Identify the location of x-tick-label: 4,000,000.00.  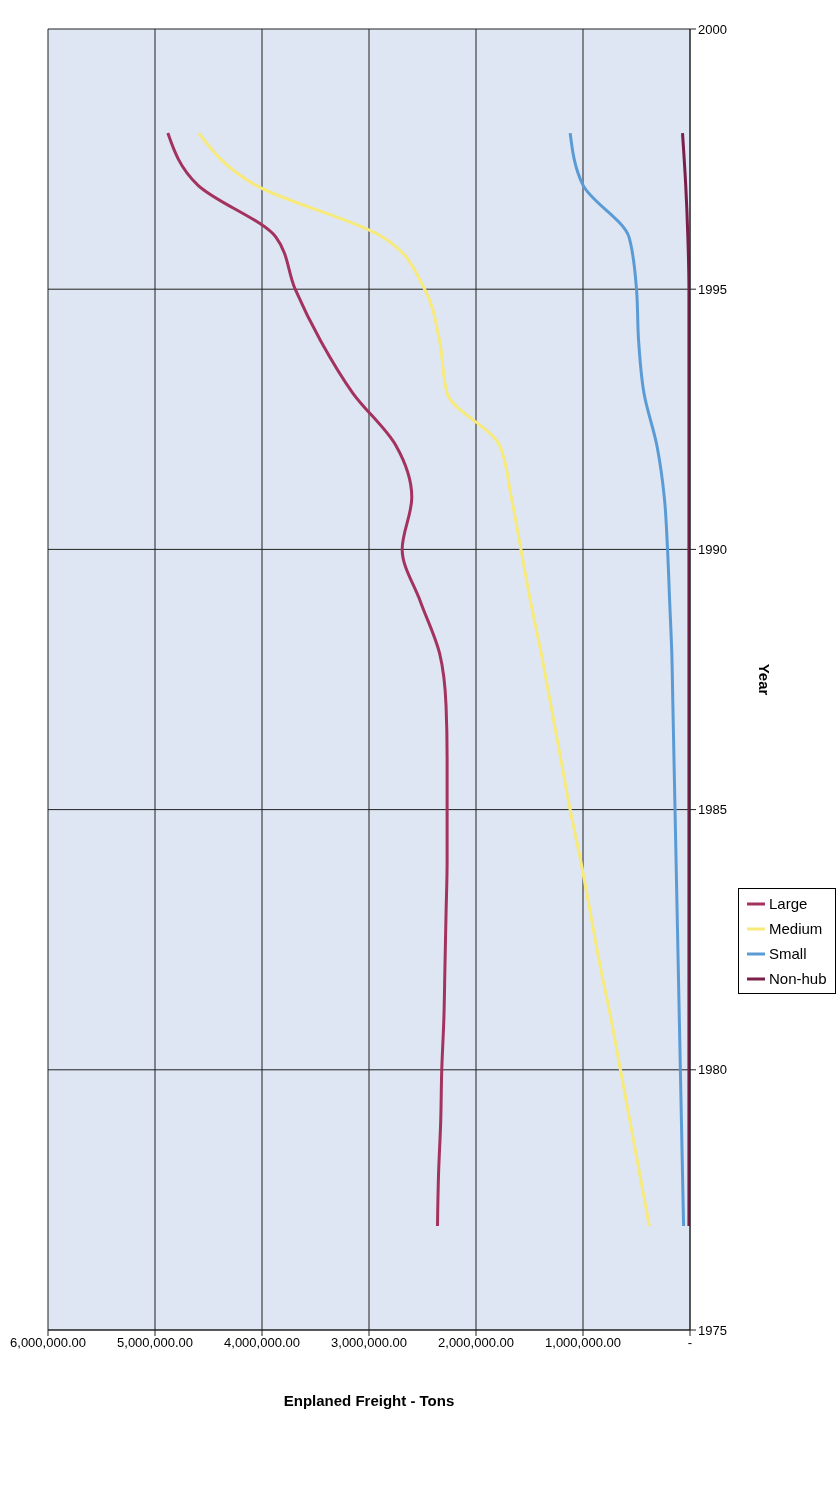
(262, 1343).